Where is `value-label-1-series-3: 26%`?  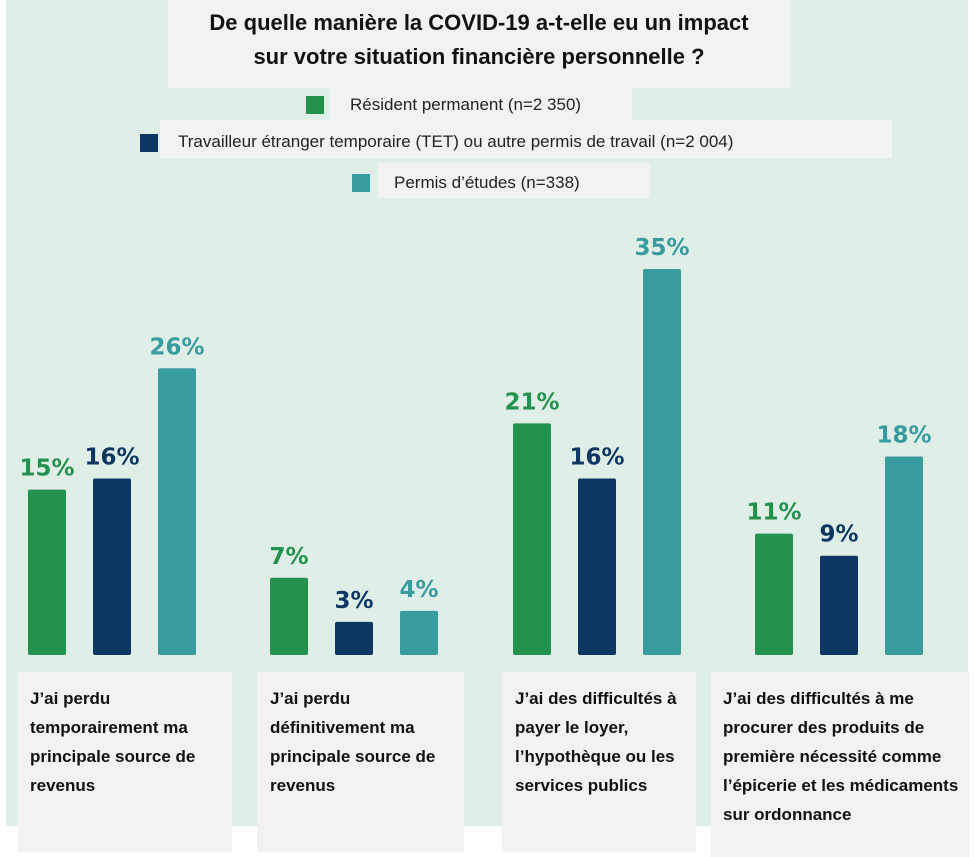 value-label-1-series-3: 26% is located at coordinates (176, 347).